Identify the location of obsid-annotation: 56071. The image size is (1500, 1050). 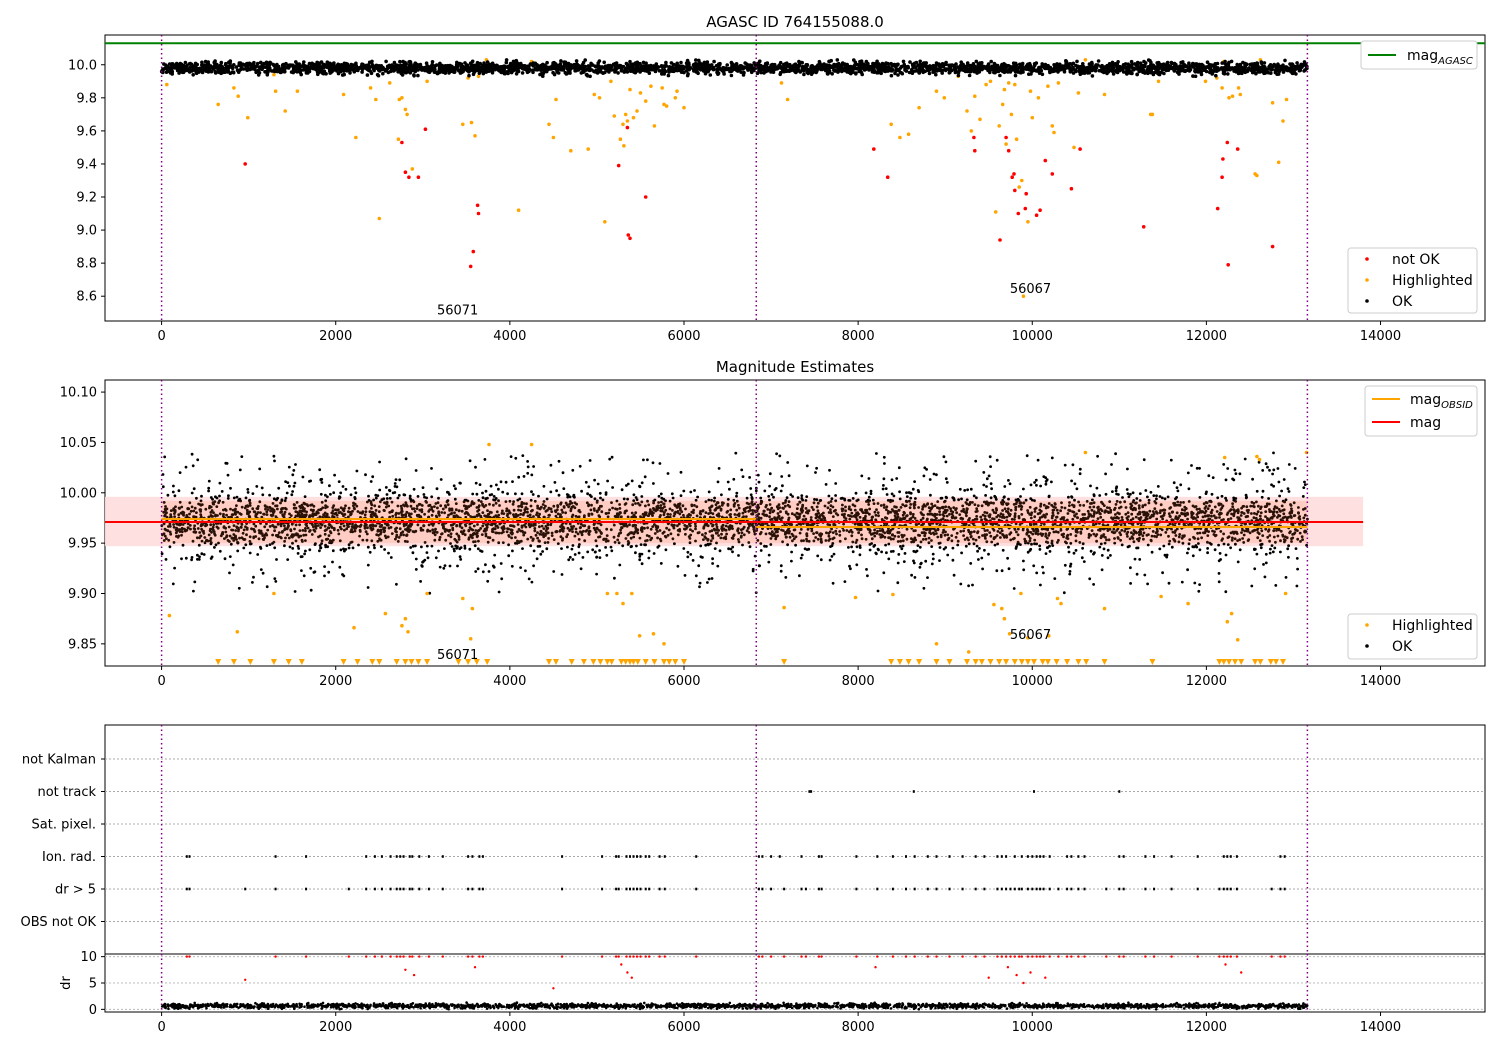
(457, 310).